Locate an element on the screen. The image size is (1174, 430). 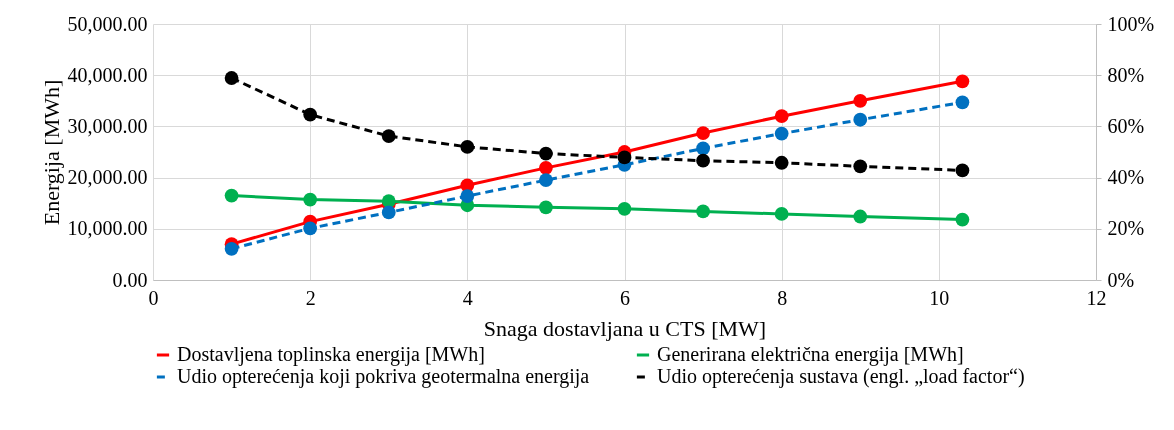
x-axis-title: Snaga dostavljana u CTS [MW] is located at coordinates (625, 328).